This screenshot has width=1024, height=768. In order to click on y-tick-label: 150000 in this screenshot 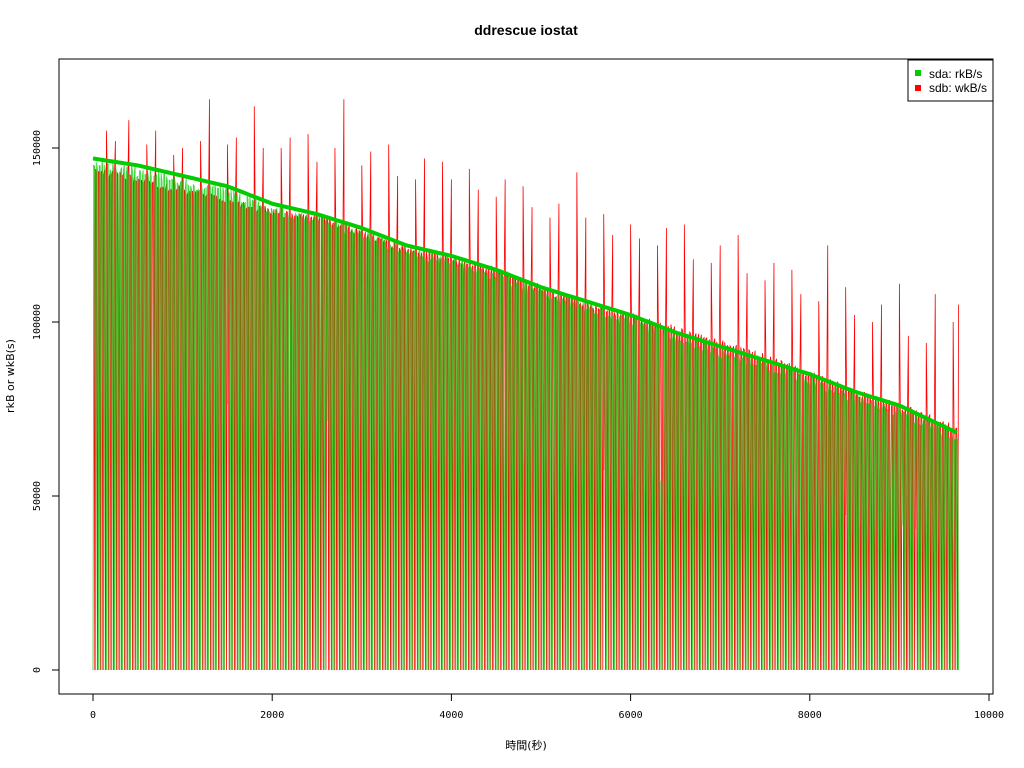, I will do `click(37, 148)`.